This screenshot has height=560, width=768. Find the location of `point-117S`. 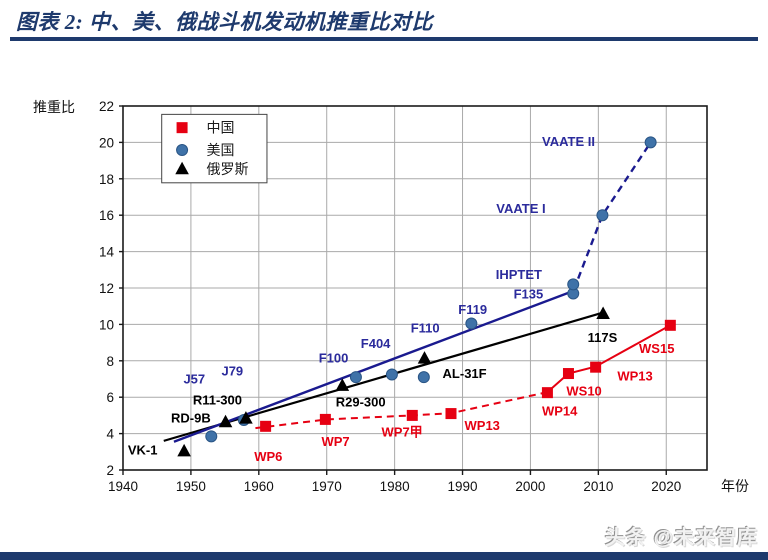

point-117S is located at coordinates (603, 312).